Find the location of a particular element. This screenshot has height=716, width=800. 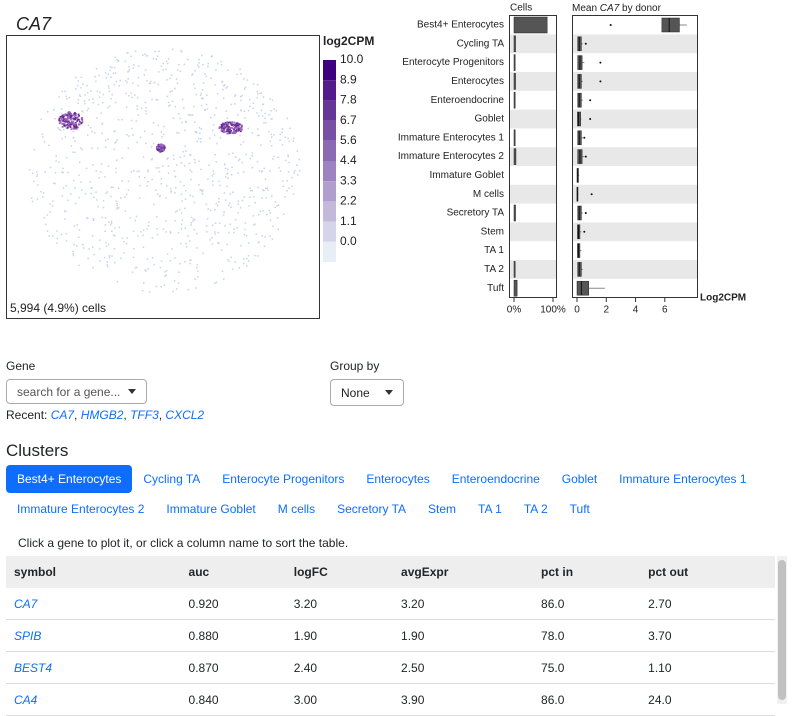

column-header: symbol is located at coordinates (93, 572).